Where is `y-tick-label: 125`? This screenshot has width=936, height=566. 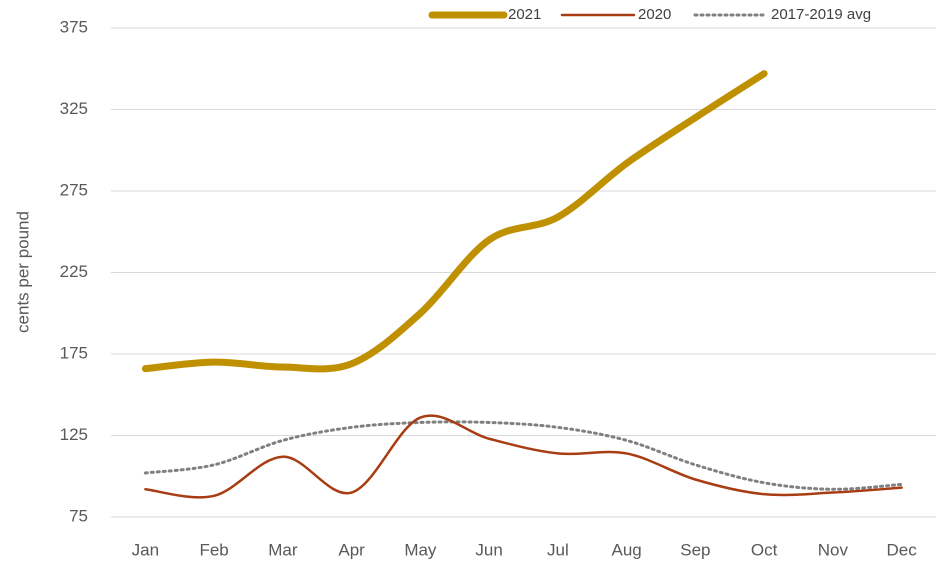 y-tick-label: 125 is located at coordinates (74, 434).